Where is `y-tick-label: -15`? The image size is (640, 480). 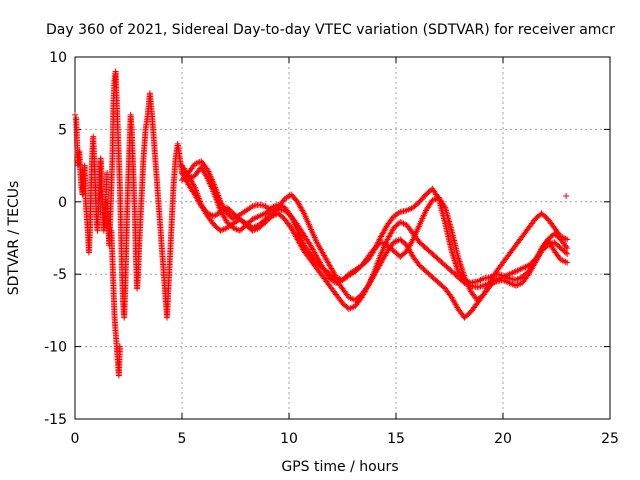
y-tick-label: -15 is located at coordinates (55, 420).